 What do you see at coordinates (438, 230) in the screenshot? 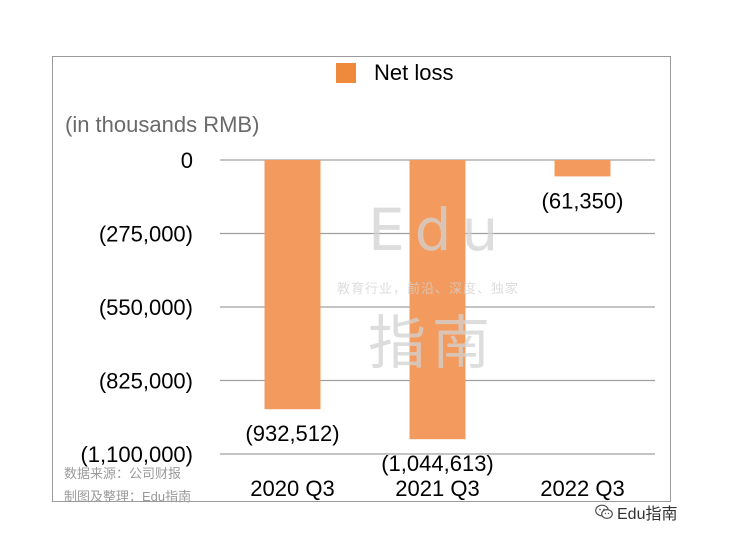
I see `watermark-logo-edu: Edu` at bounding box center [438, 230].